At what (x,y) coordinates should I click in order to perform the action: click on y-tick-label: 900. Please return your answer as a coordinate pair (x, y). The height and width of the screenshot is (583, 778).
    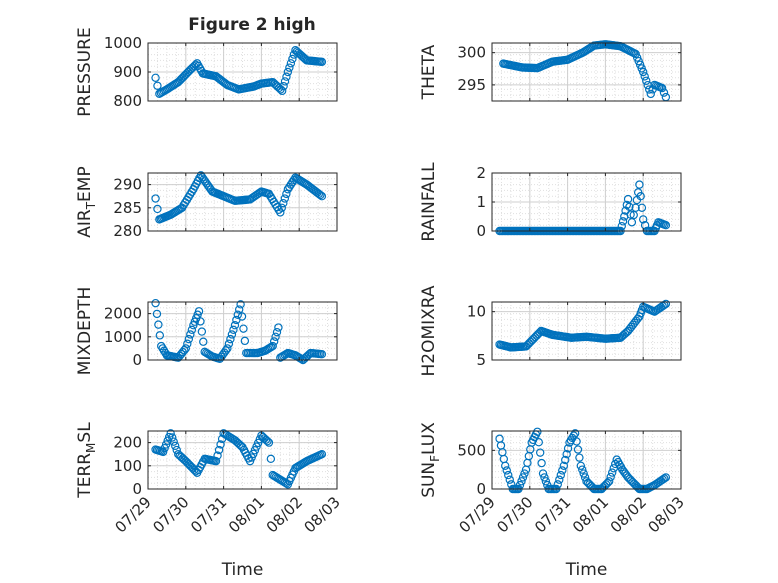
    Looking at the image, I should click on (127, 72).